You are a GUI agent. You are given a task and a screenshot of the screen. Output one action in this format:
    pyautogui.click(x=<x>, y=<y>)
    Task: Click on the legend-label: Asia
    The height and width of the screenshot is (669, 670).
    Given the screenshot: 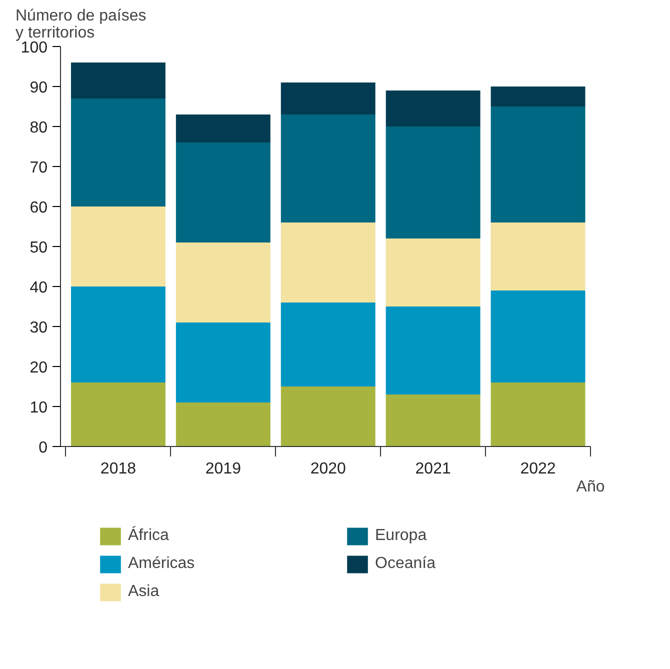 What is the action you would take?
    pyautogui.click(x=144, y=592)
    